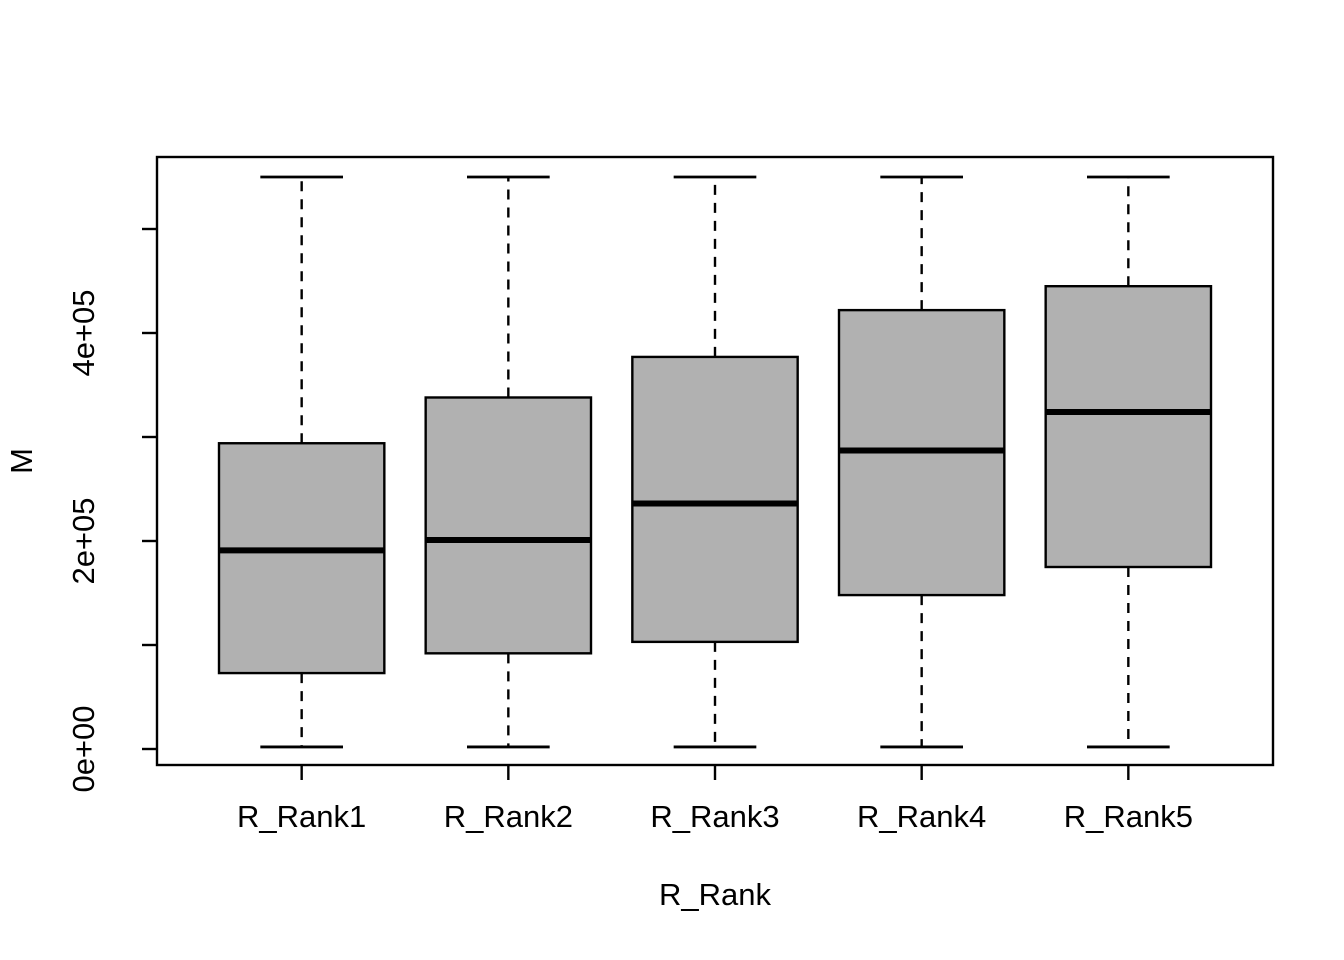 The height and width of the screenshot is (960, 1344). I want to click on y-tick-label: 0e+00, so click(83, 748).